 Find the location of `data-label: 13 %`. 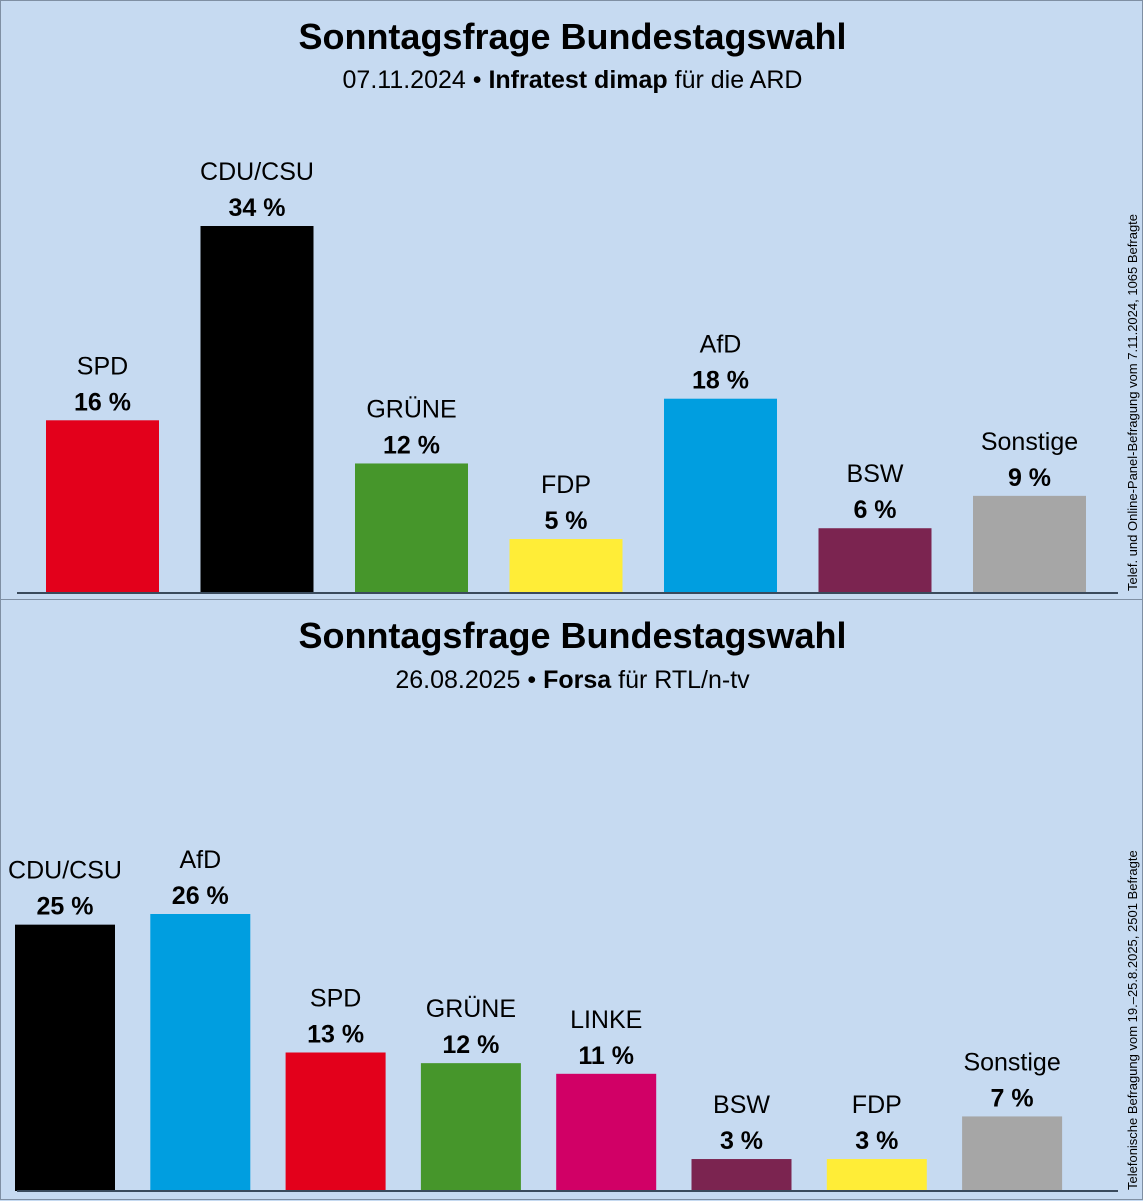

data-label: 13 % is located at coordinates (335, 1035).